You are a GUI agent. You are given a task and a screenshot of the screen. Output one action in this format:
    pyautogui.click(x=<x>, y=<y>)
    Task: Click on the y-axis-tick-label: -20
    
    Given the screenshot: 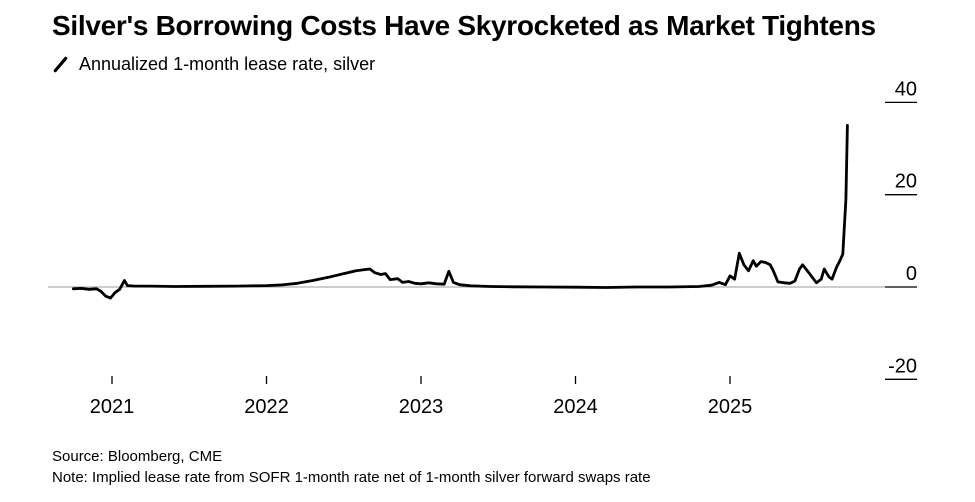 What is the action you would take?
    pyautogui.click(x=902, y=367)
    